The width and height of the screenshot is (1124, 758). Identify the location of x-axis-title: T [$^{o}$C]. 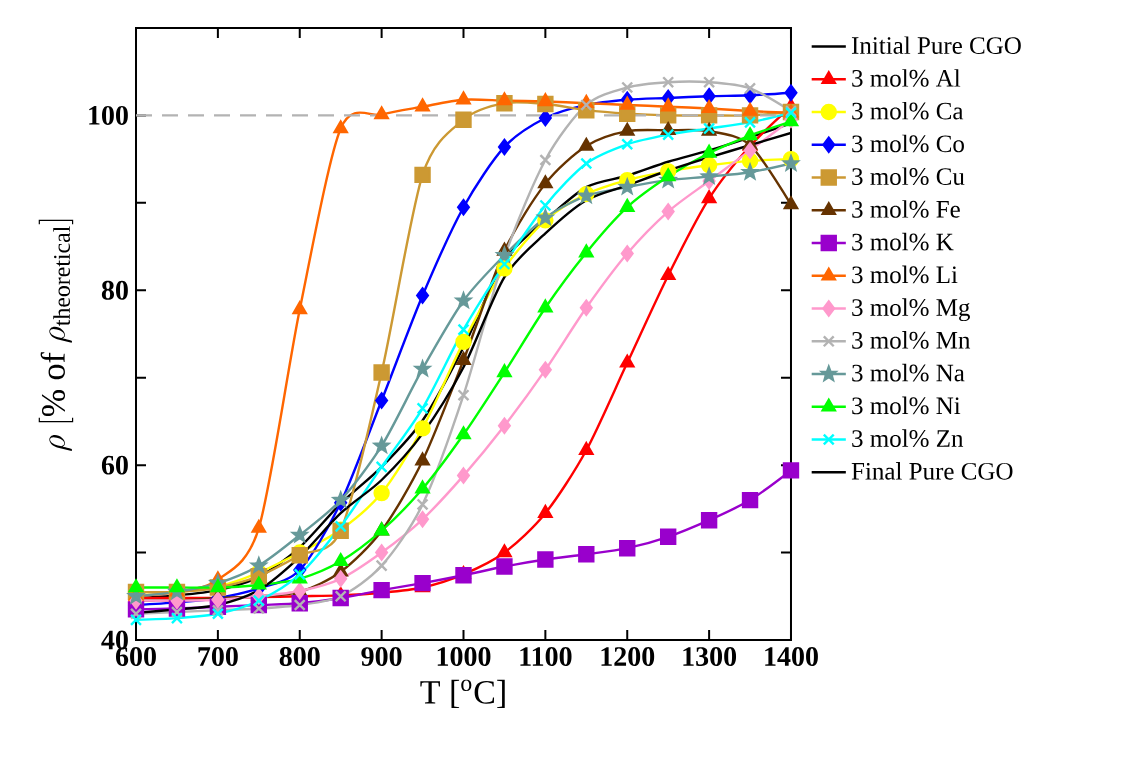
(462, 693).